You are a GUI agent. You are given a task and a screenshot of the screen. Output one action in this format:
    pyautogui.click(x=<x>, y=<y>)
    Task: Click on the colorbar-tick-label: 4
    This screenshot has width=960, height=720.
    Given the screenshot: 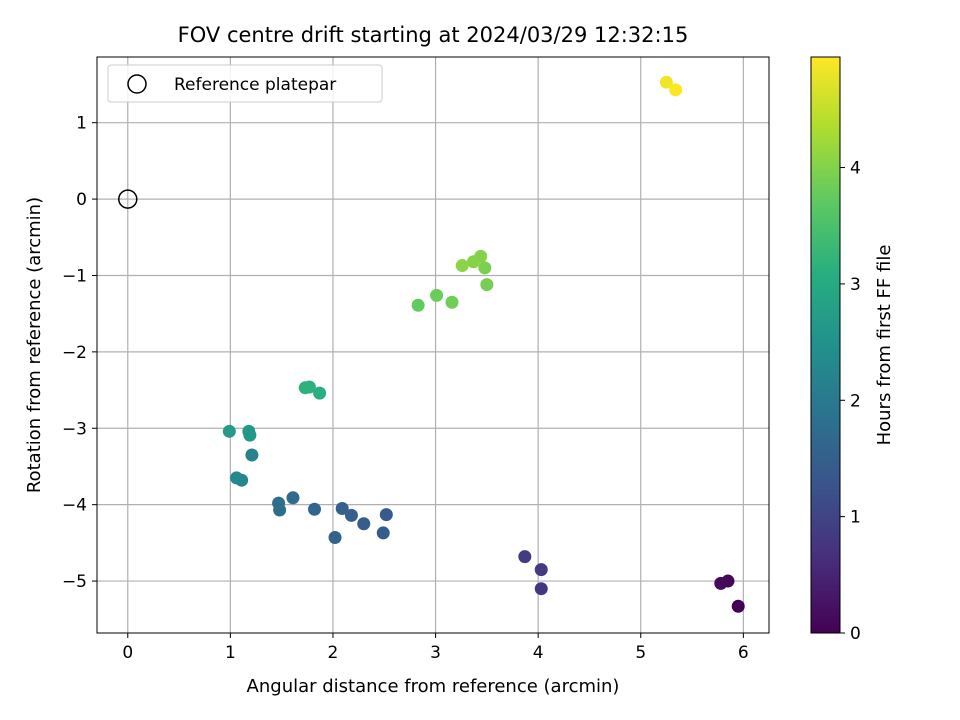 What is the action you would take?
    pyautogui.click(x=855, y=169)
    